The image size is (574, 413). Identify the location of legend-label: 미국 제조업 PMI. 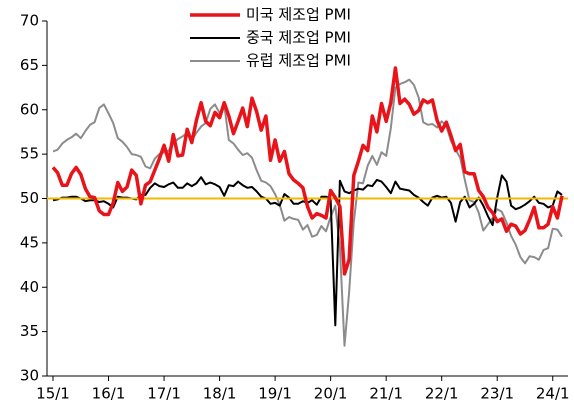
(298, 15).